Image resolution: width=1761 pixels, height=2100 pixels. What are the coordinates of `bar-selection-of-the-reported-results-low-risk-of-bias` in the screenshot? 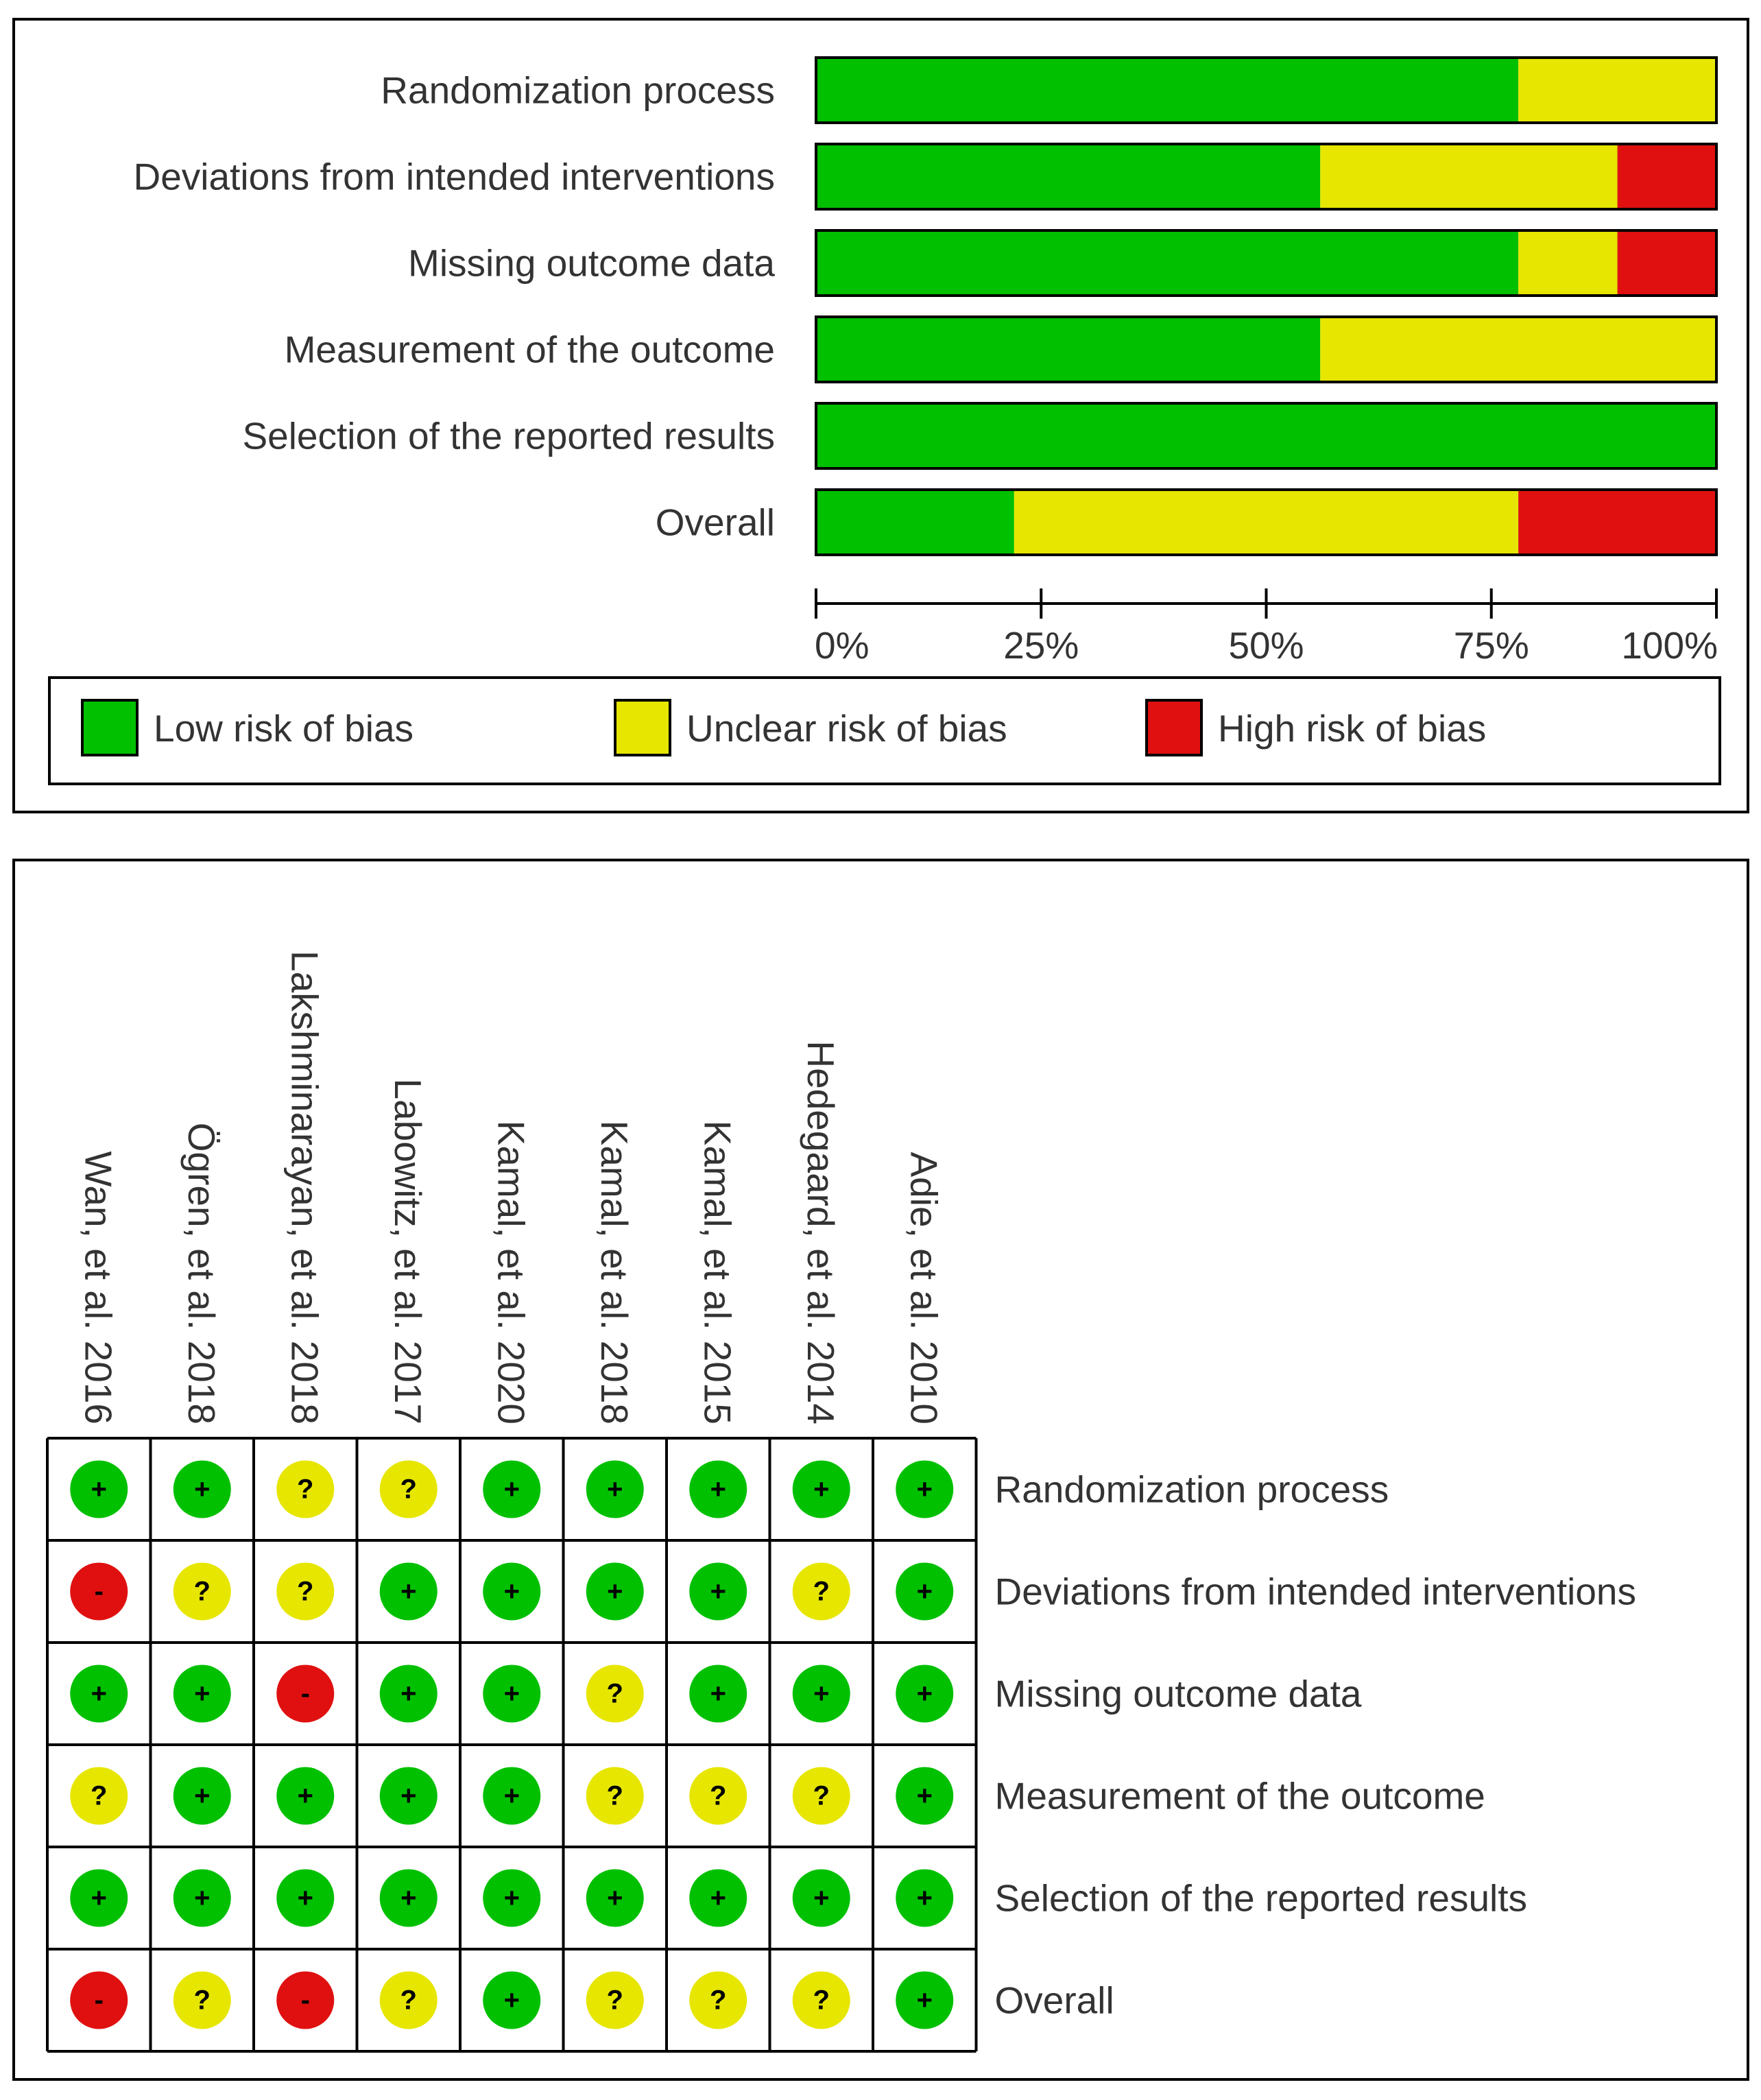 It's located at (1266, 436).